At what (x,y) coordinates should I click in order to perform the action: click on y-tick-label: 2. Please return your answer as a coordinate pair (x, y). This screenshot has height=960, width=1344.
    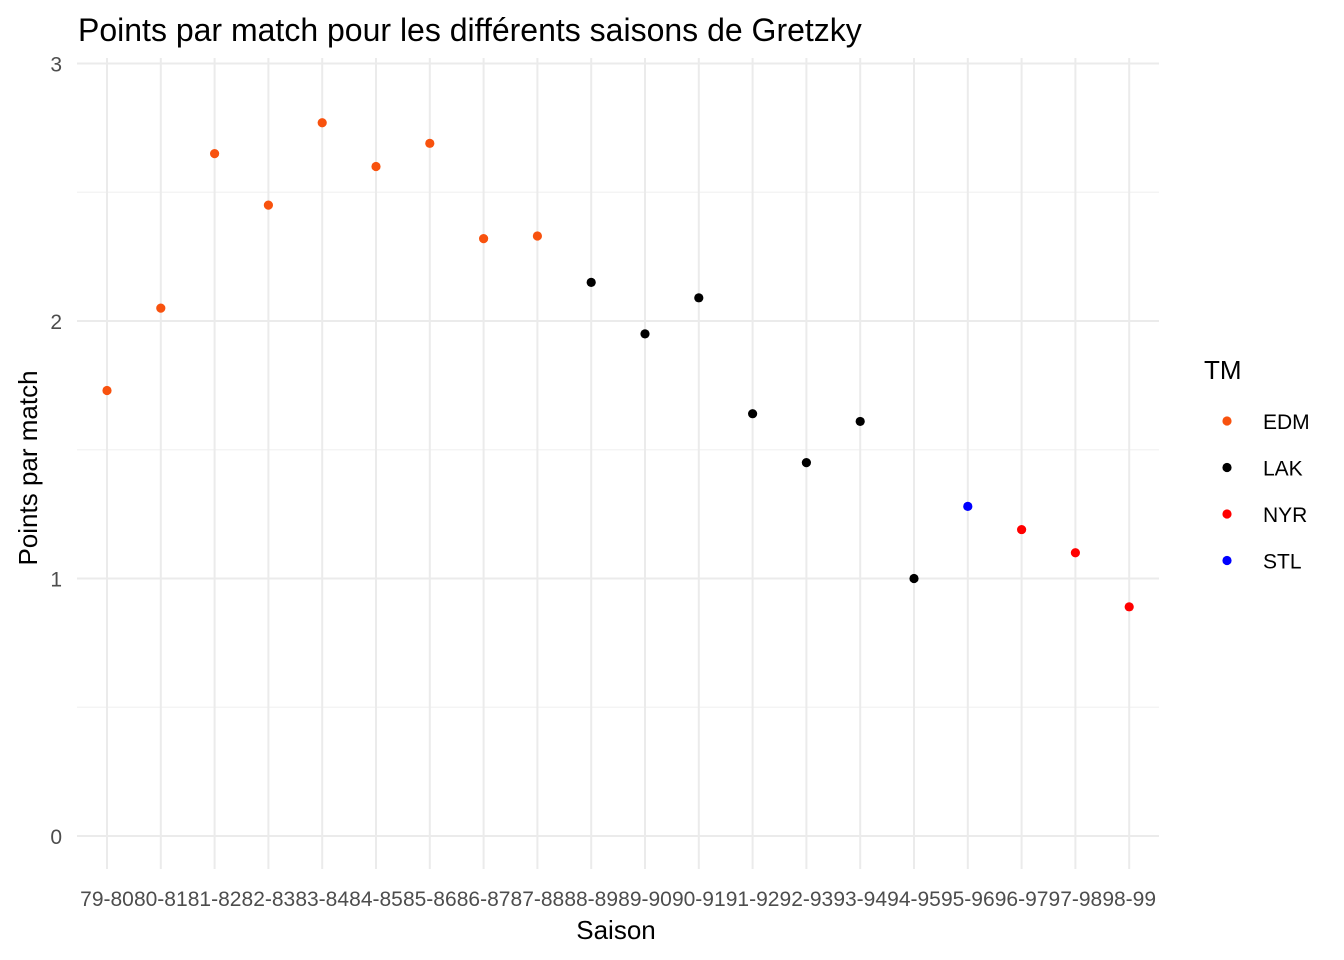
    Looking at the image, I should click on (56, 322).